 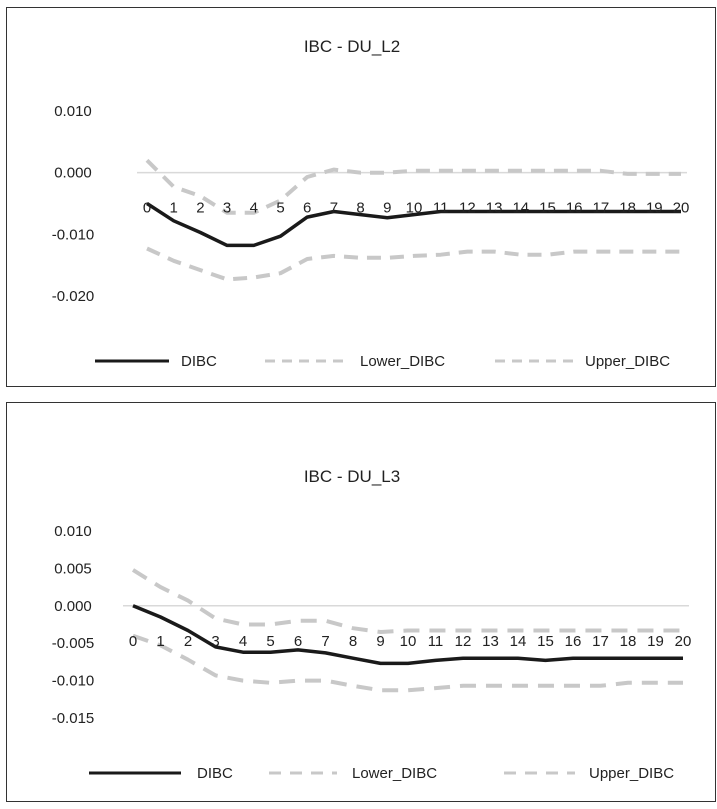 What do you see at coordinates (73, 718) in the screenshot?
I see `y-tick-label: -0.015` at bounding box center [73, 718].